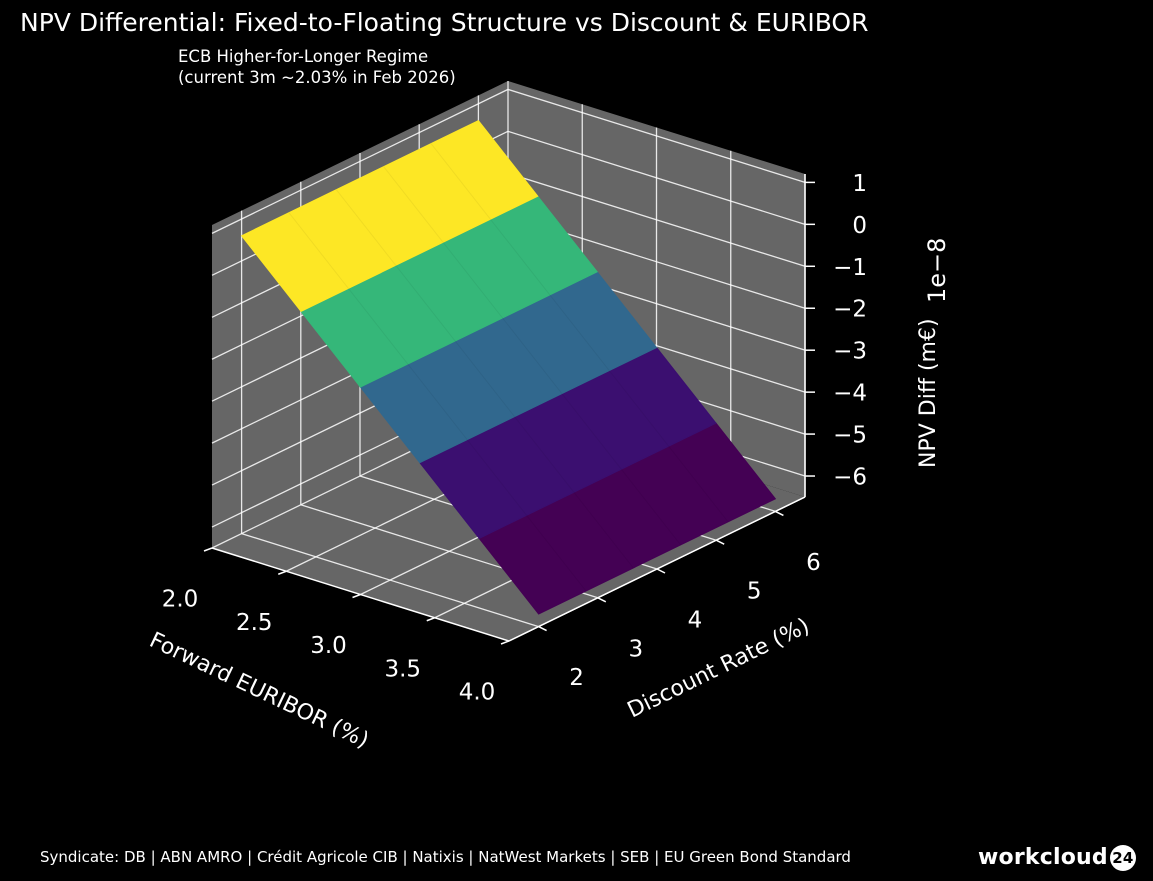 The width and height of the screenshot is (1153, 881). I want to click on z-axis-offset-label: 1e−8, so click(937, 270).